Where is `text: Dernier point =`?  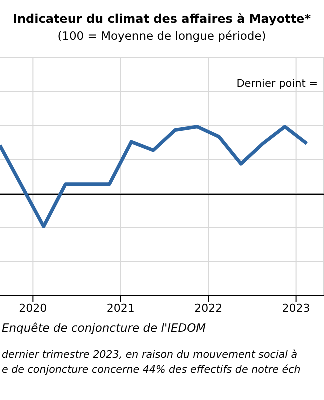
text: Dernier point = is located at coordinates (277, 84).